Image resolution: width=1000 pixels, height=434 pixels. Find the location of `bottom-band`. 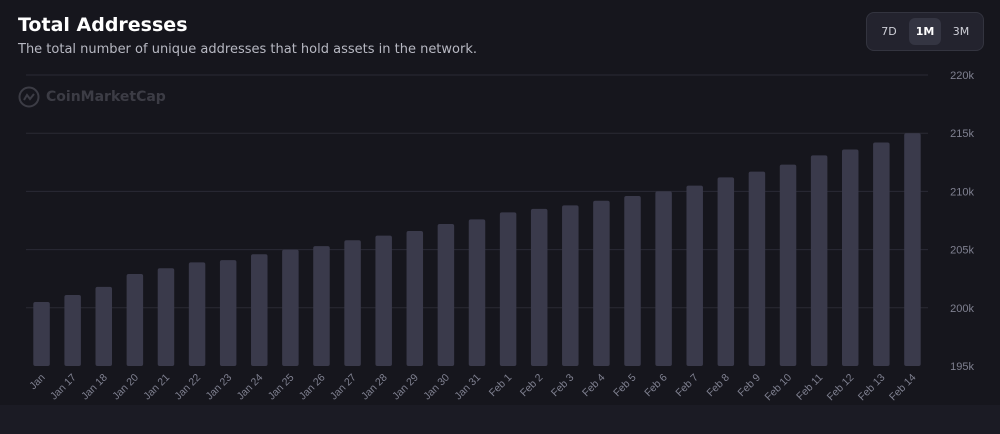

bottom-band is located at coordinates (500, 419).